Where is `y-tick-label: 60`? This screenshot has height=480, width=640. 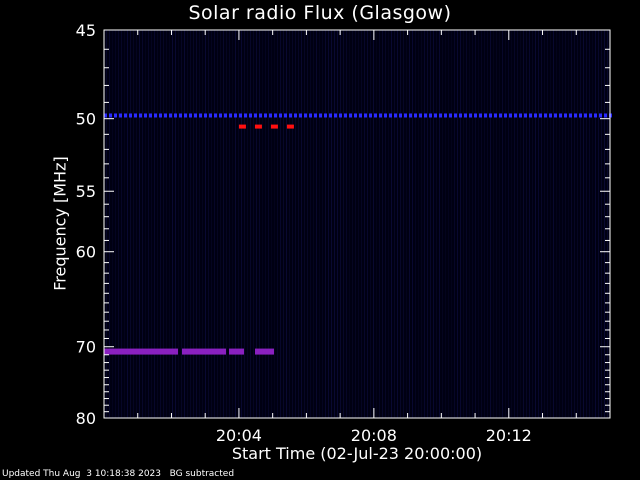
y-tick-label: 60 is located at coordinates (86, 252).